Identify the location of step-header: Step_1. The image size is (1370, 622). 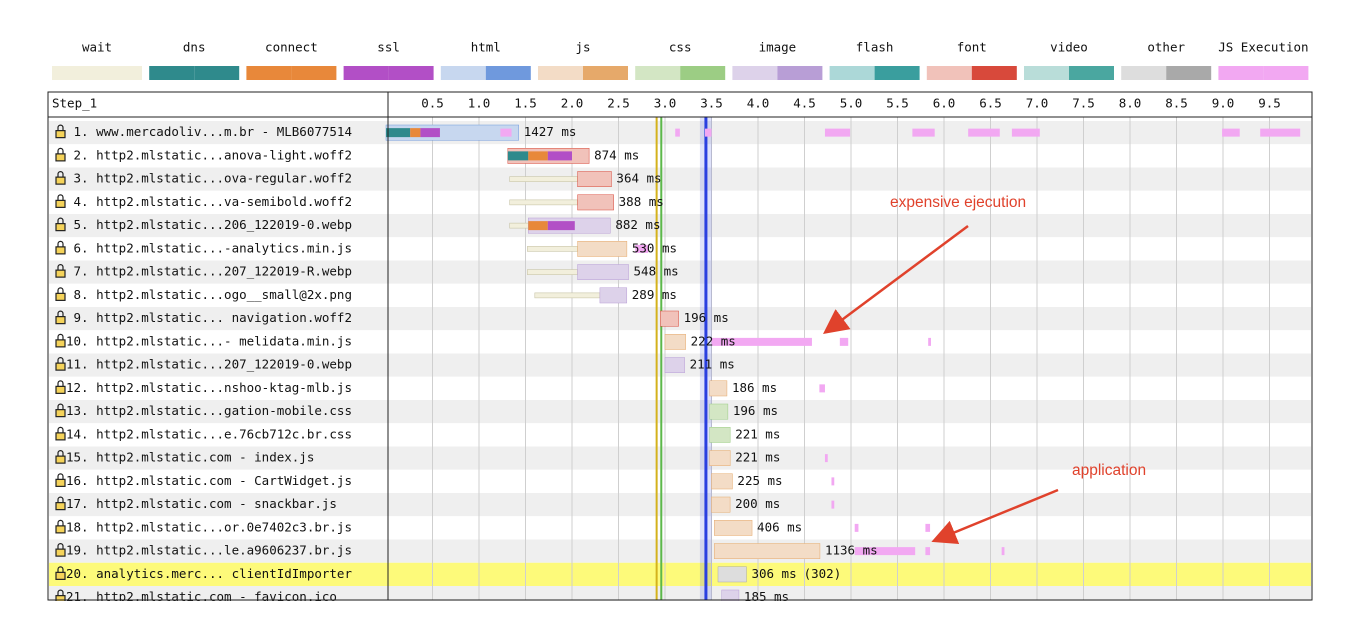
(74, 103).